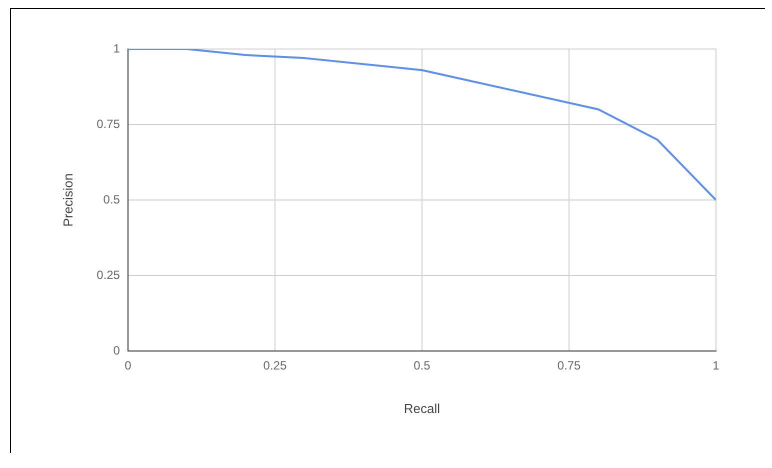 The image size is (772, 468). I want to click on x-tick-label: 0.75, so click(569, 365).